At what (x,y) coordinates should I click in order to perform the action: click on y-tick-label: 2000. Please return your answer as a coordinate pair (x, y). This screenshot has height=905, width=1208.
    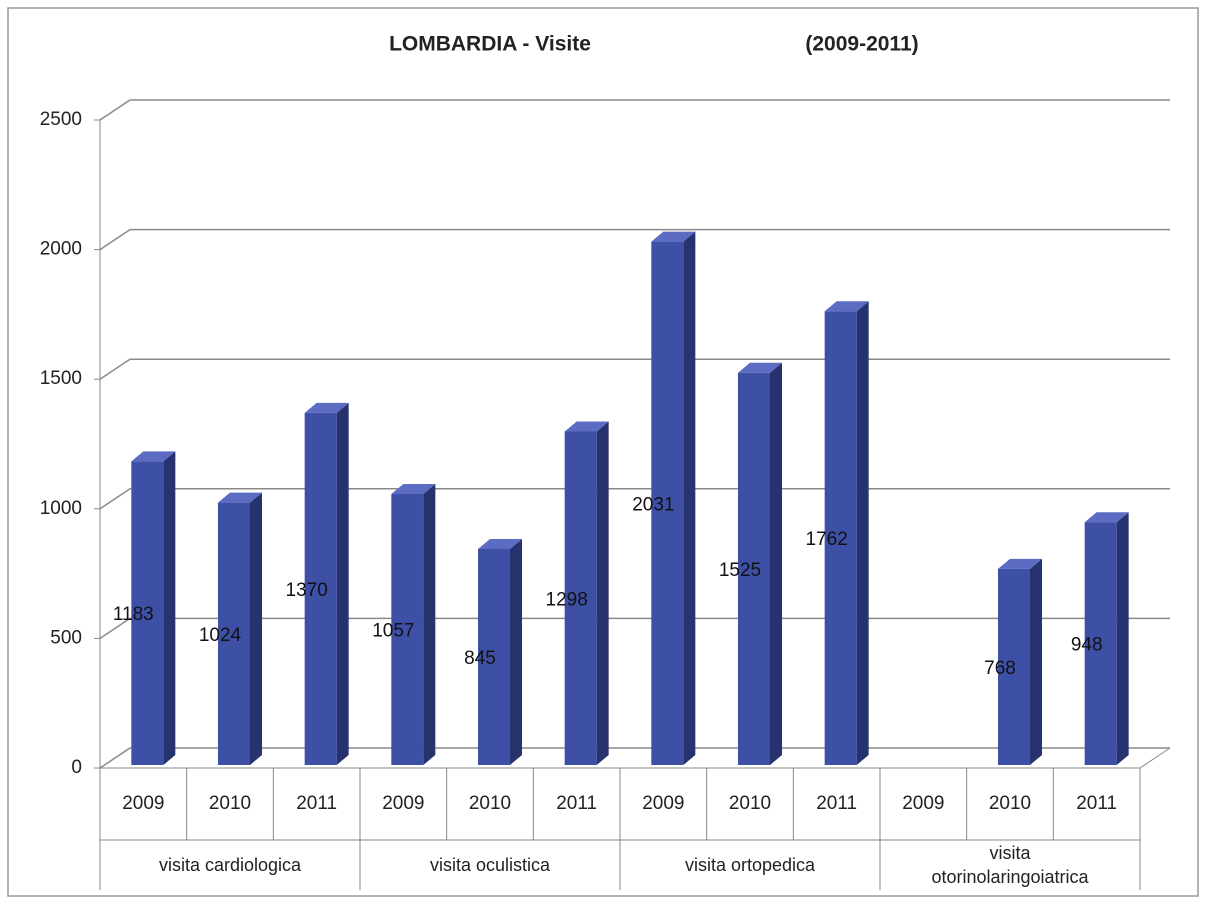
    Looking at the image, I should click on (61, 249).